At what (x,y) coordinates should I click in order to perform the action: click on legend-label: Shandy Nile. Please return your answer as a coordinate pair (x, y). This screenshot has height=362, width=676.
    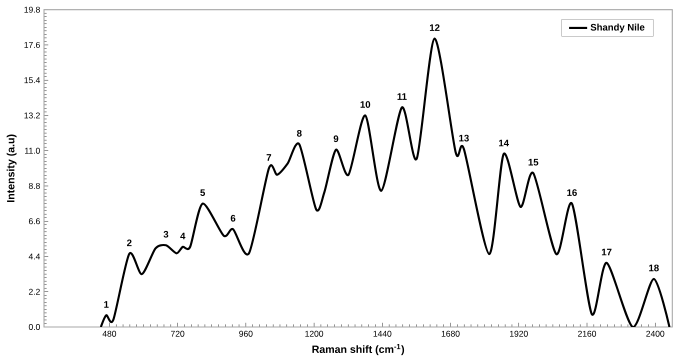
    Looking at the image, I should click on (617, 28).